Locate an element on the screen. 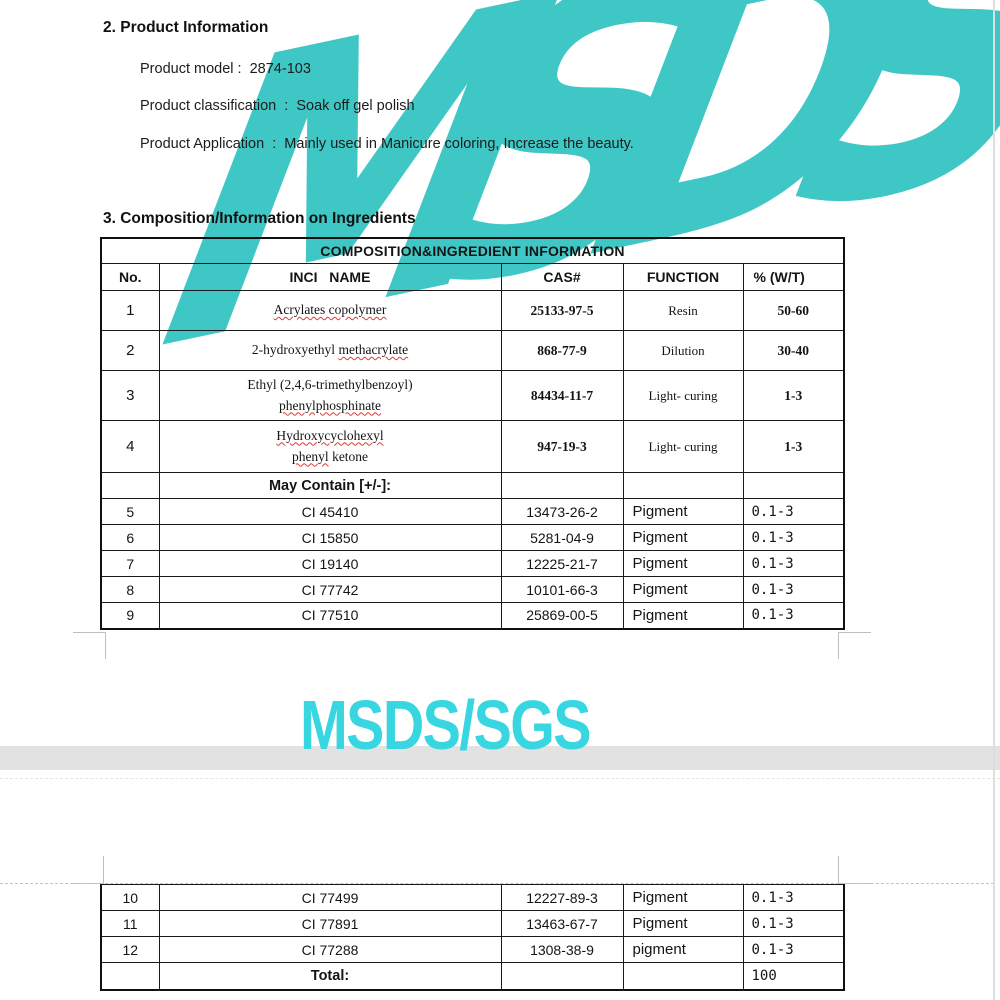 This screenshot has height=1000, width=1000. cas-number-cell: 947-19-3 is located at coordinates (562, 446).